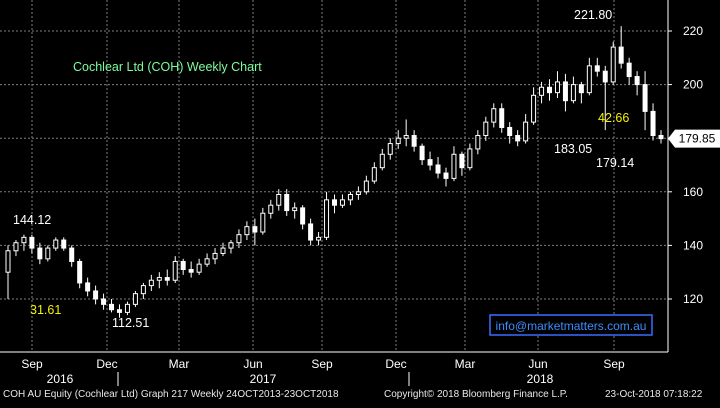  Describe the element at coordinates (613, 118) in the screenshot. I see `price-annotation: 42.66` at that location.